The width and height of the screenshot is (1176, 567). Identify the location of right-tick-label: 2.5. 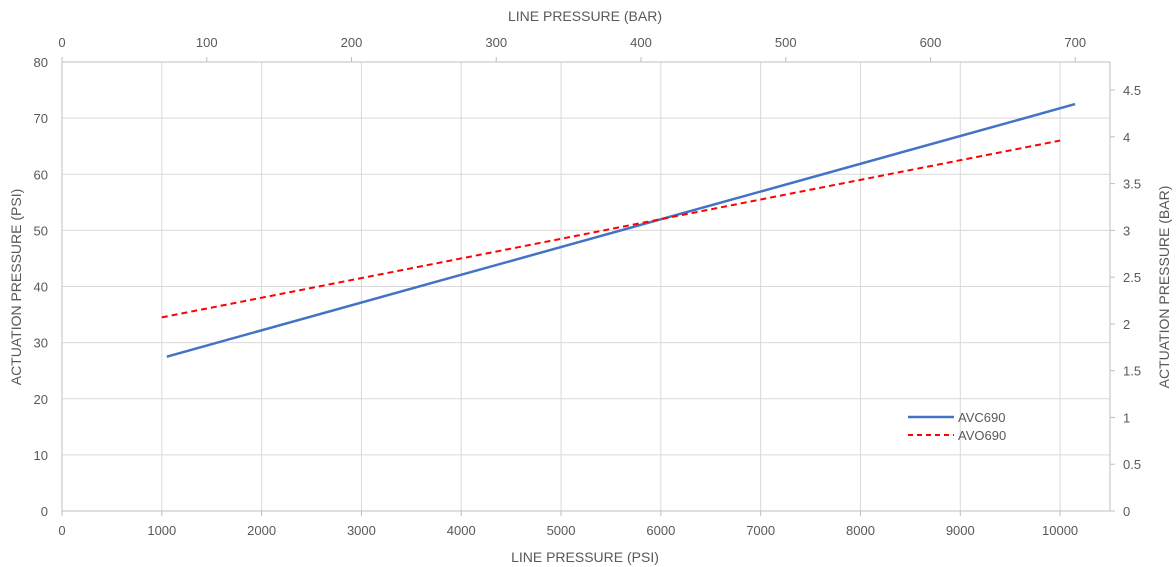
(1132, 277).